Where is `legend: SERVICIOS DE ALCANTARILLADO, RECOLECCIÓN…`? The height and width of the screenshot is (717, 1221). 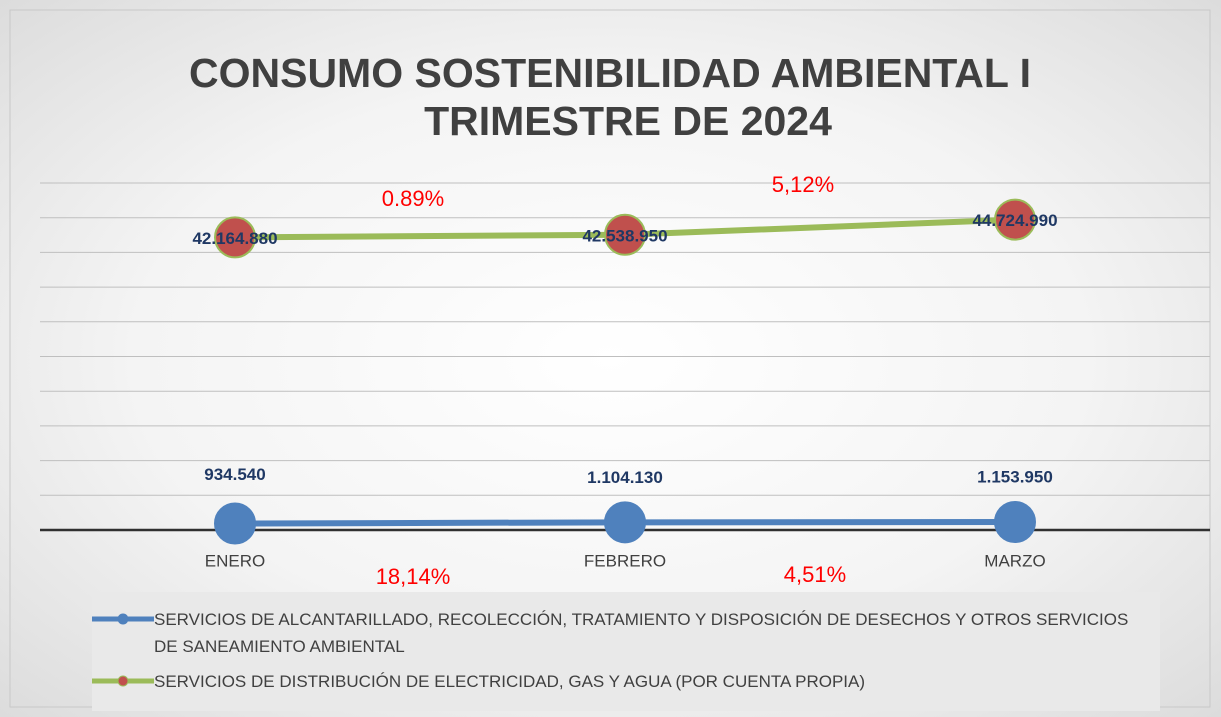
legend: SERVICIOS DE ALCANTARILLADO, RECOLECCIÓN… is located at coordinates (626, 651).